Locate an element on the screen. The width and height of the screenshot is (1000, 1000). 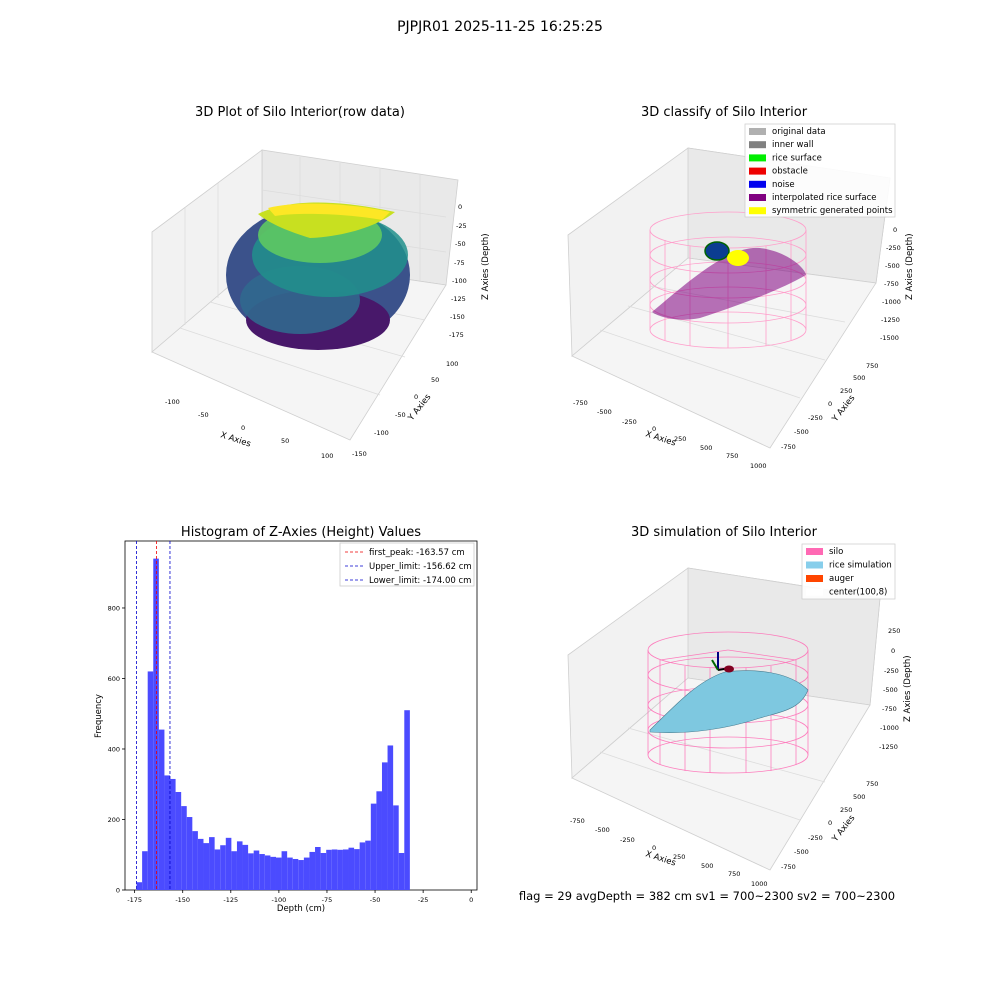
legend-entry: obstacle is located at coordinates (790, 172).